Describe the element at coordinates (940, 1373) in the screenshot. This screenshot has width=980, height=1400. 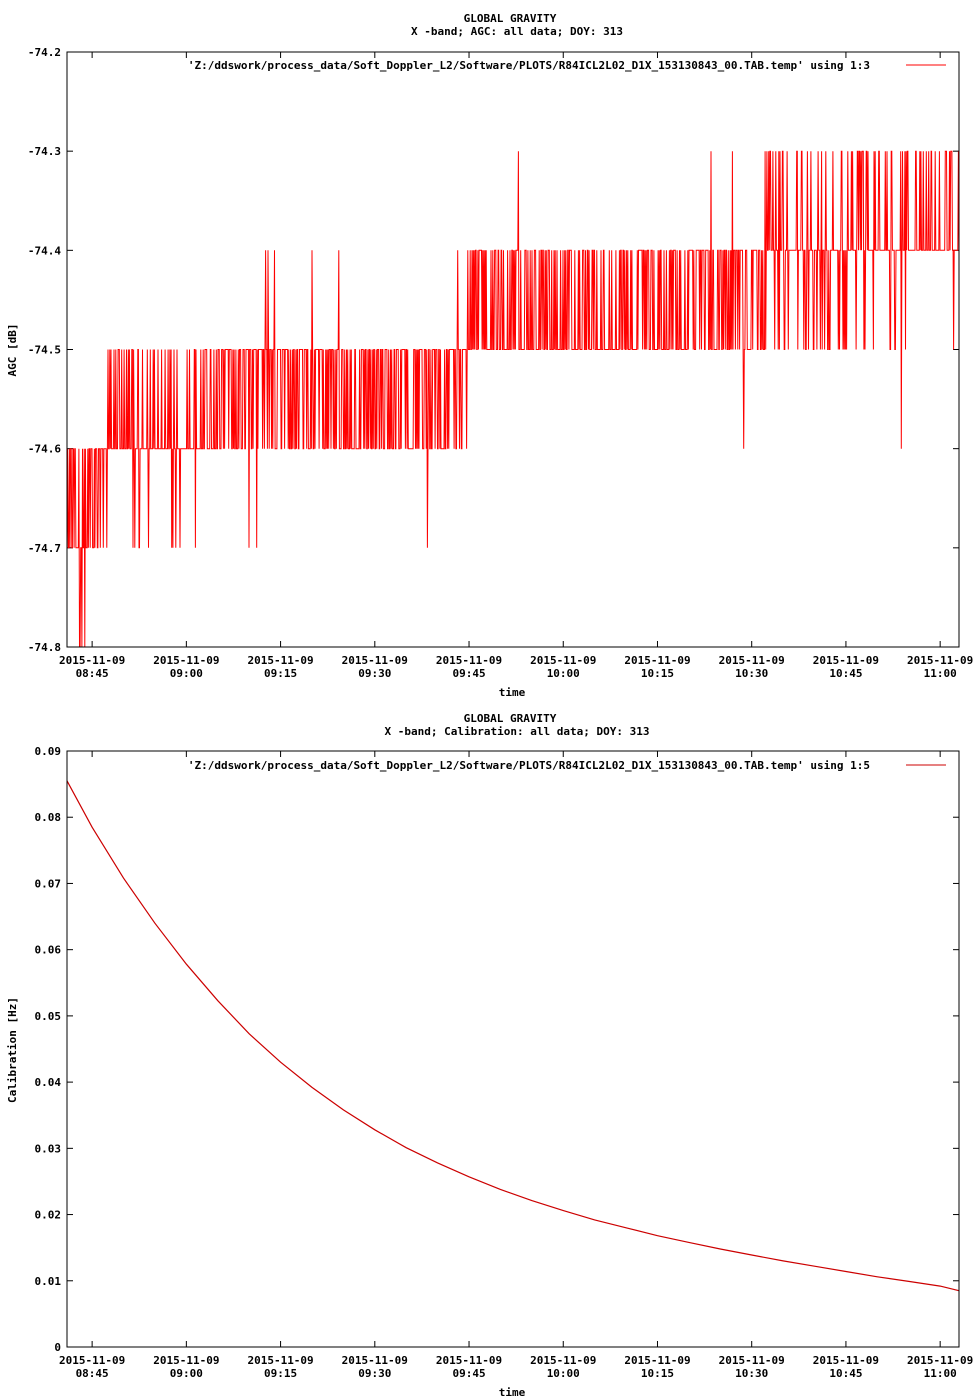
I see `calibration-x-tick-time: 11:00` at that location.